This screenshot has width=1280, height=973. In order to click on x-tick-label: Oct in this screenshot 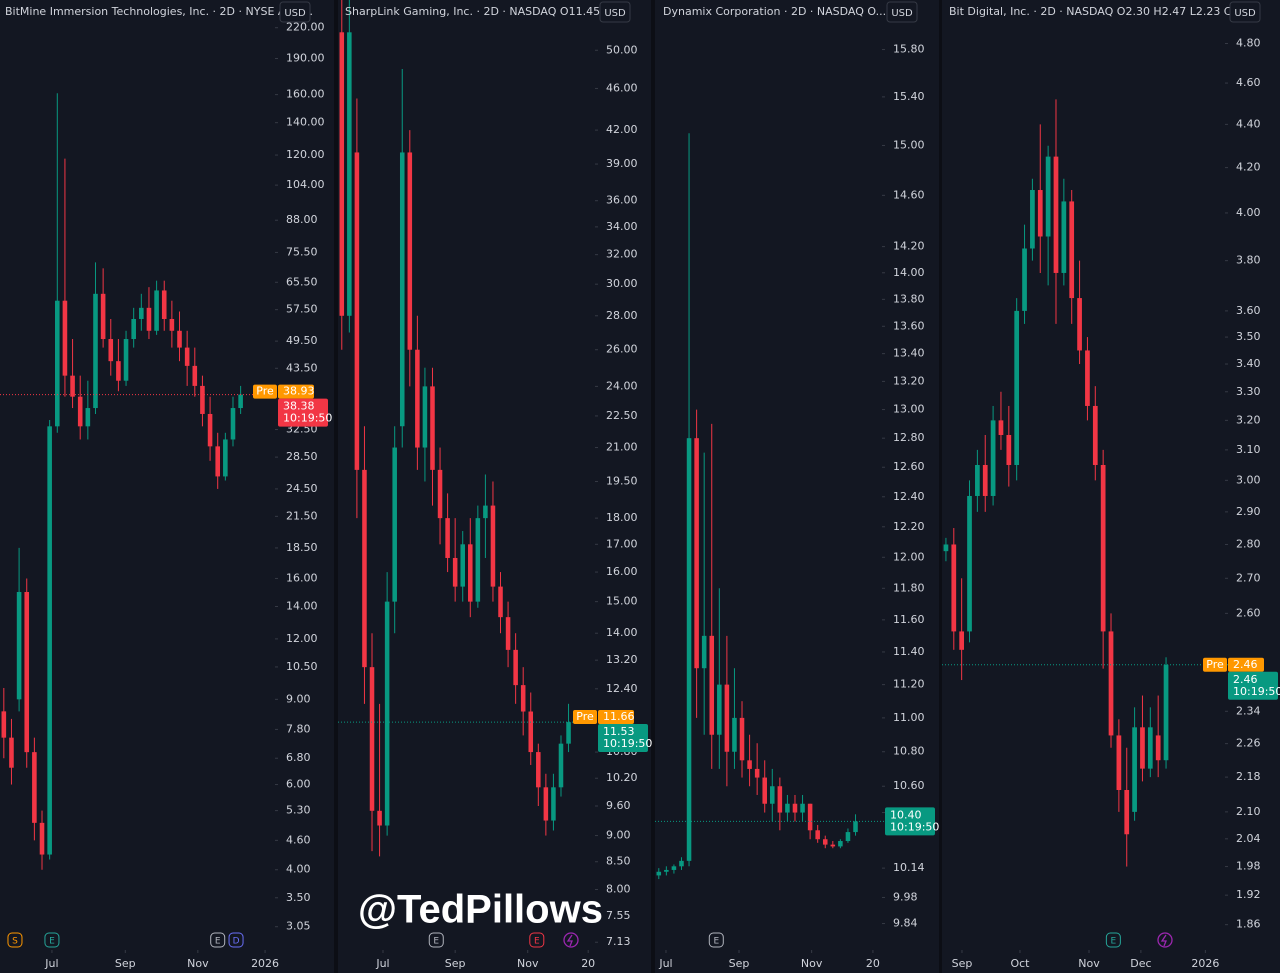, I will do `click(1020, 963)`.